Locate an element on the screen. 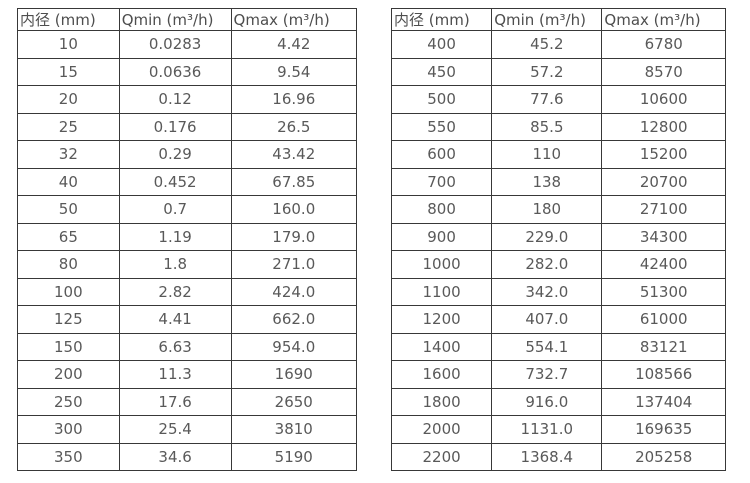  table-cell: 8570 is located at coordinates (663, 71).